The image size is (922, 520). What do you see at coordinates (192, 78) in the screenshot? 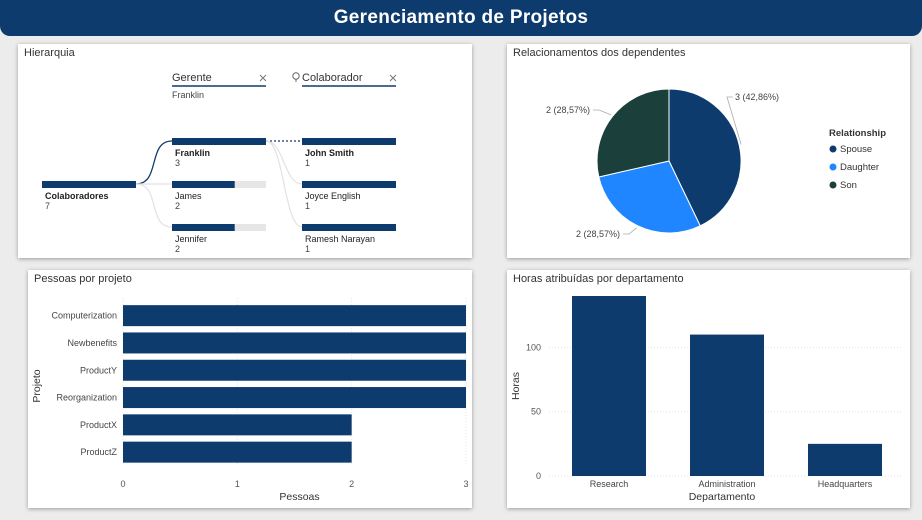
I see `filter-label: Gerente` at bounding box center [192, 78].